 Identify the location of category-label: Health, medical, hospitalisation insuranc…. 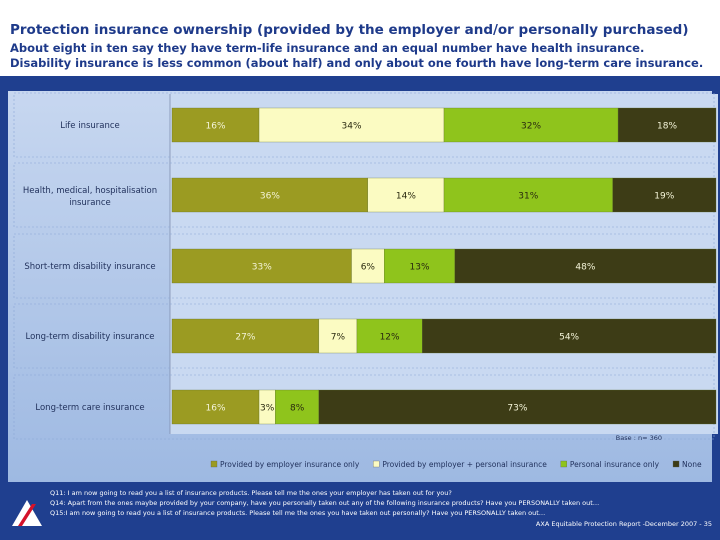
(90, 197).